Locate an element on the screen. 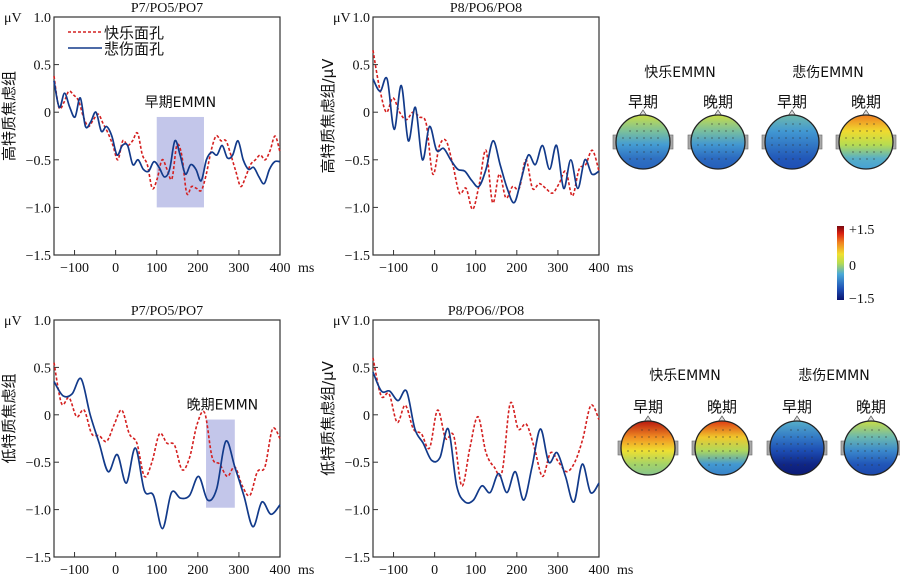 This screenshot has height=575, width=900. y-axis-label: 低特质焦虑组 is located at coordinates (9, 418).